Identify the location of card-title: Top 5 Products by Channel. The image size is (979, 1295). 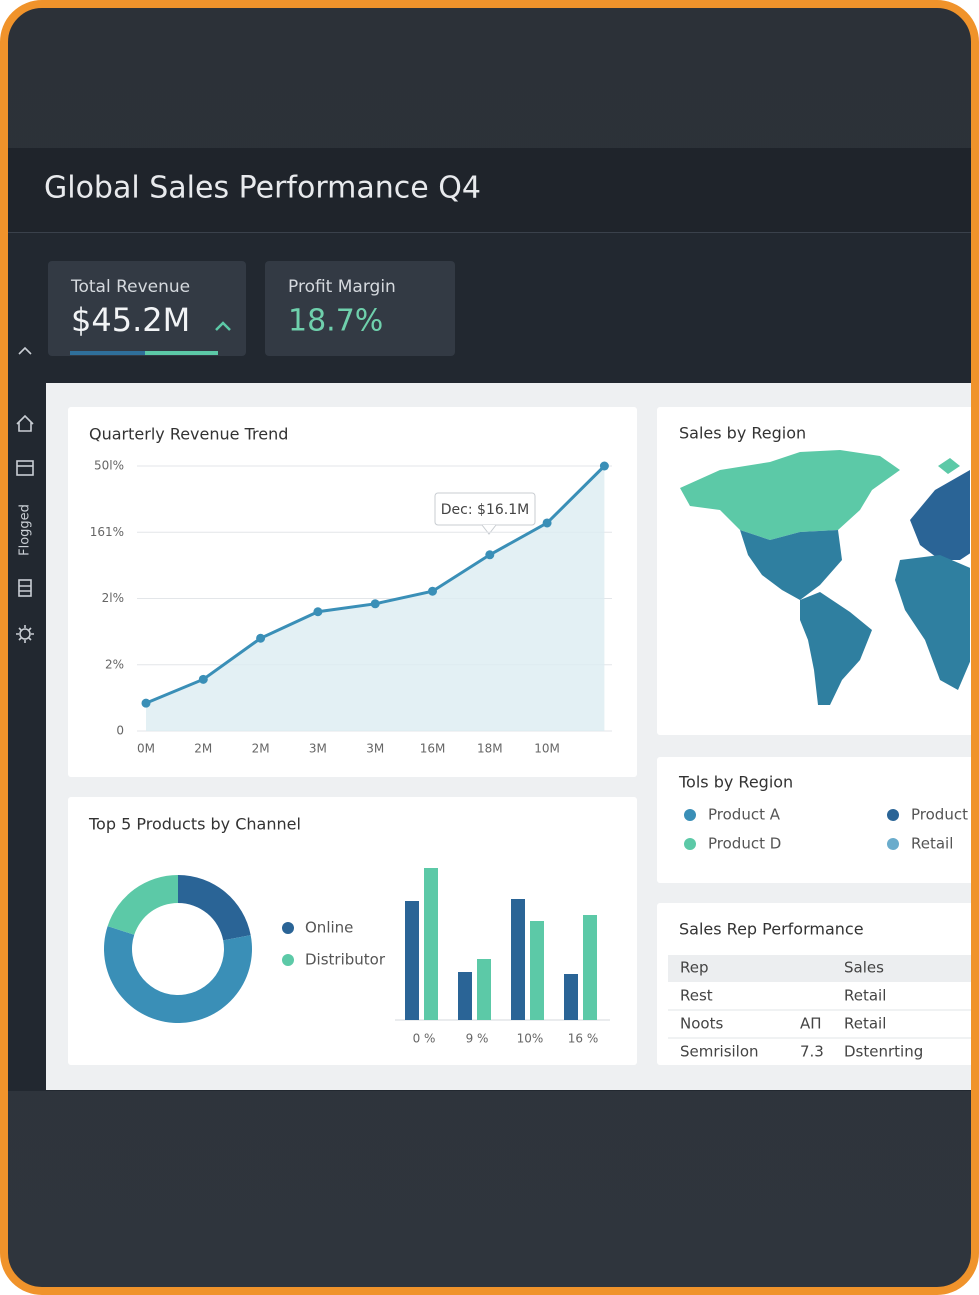
(194, 824).